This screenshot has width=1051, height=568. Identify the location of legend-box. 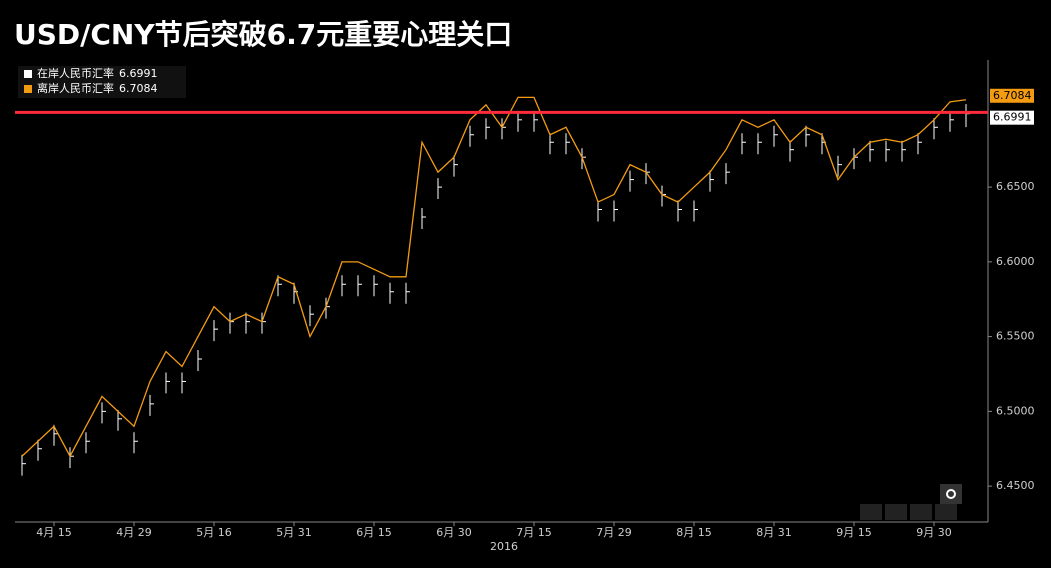
(102, 82).